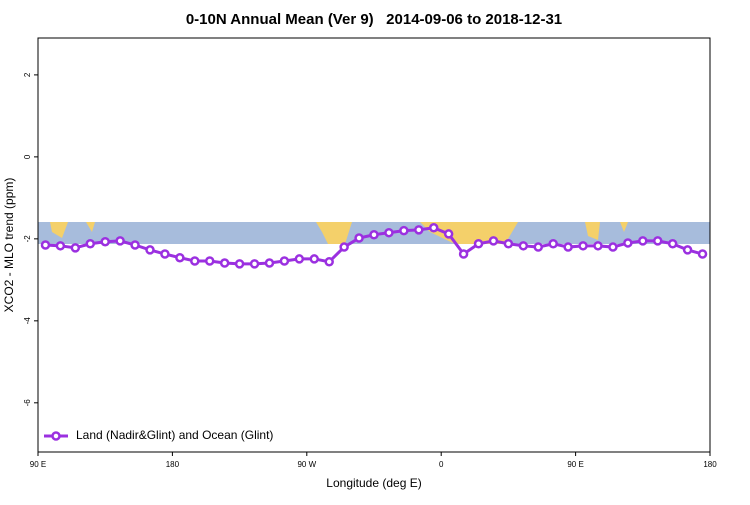 The height and width of the screenshot is (505, 750). What do you see at coordinates (441, 464) in the screenshot?
I see `x-tick-label: 0` at bounding box center [441, 464].